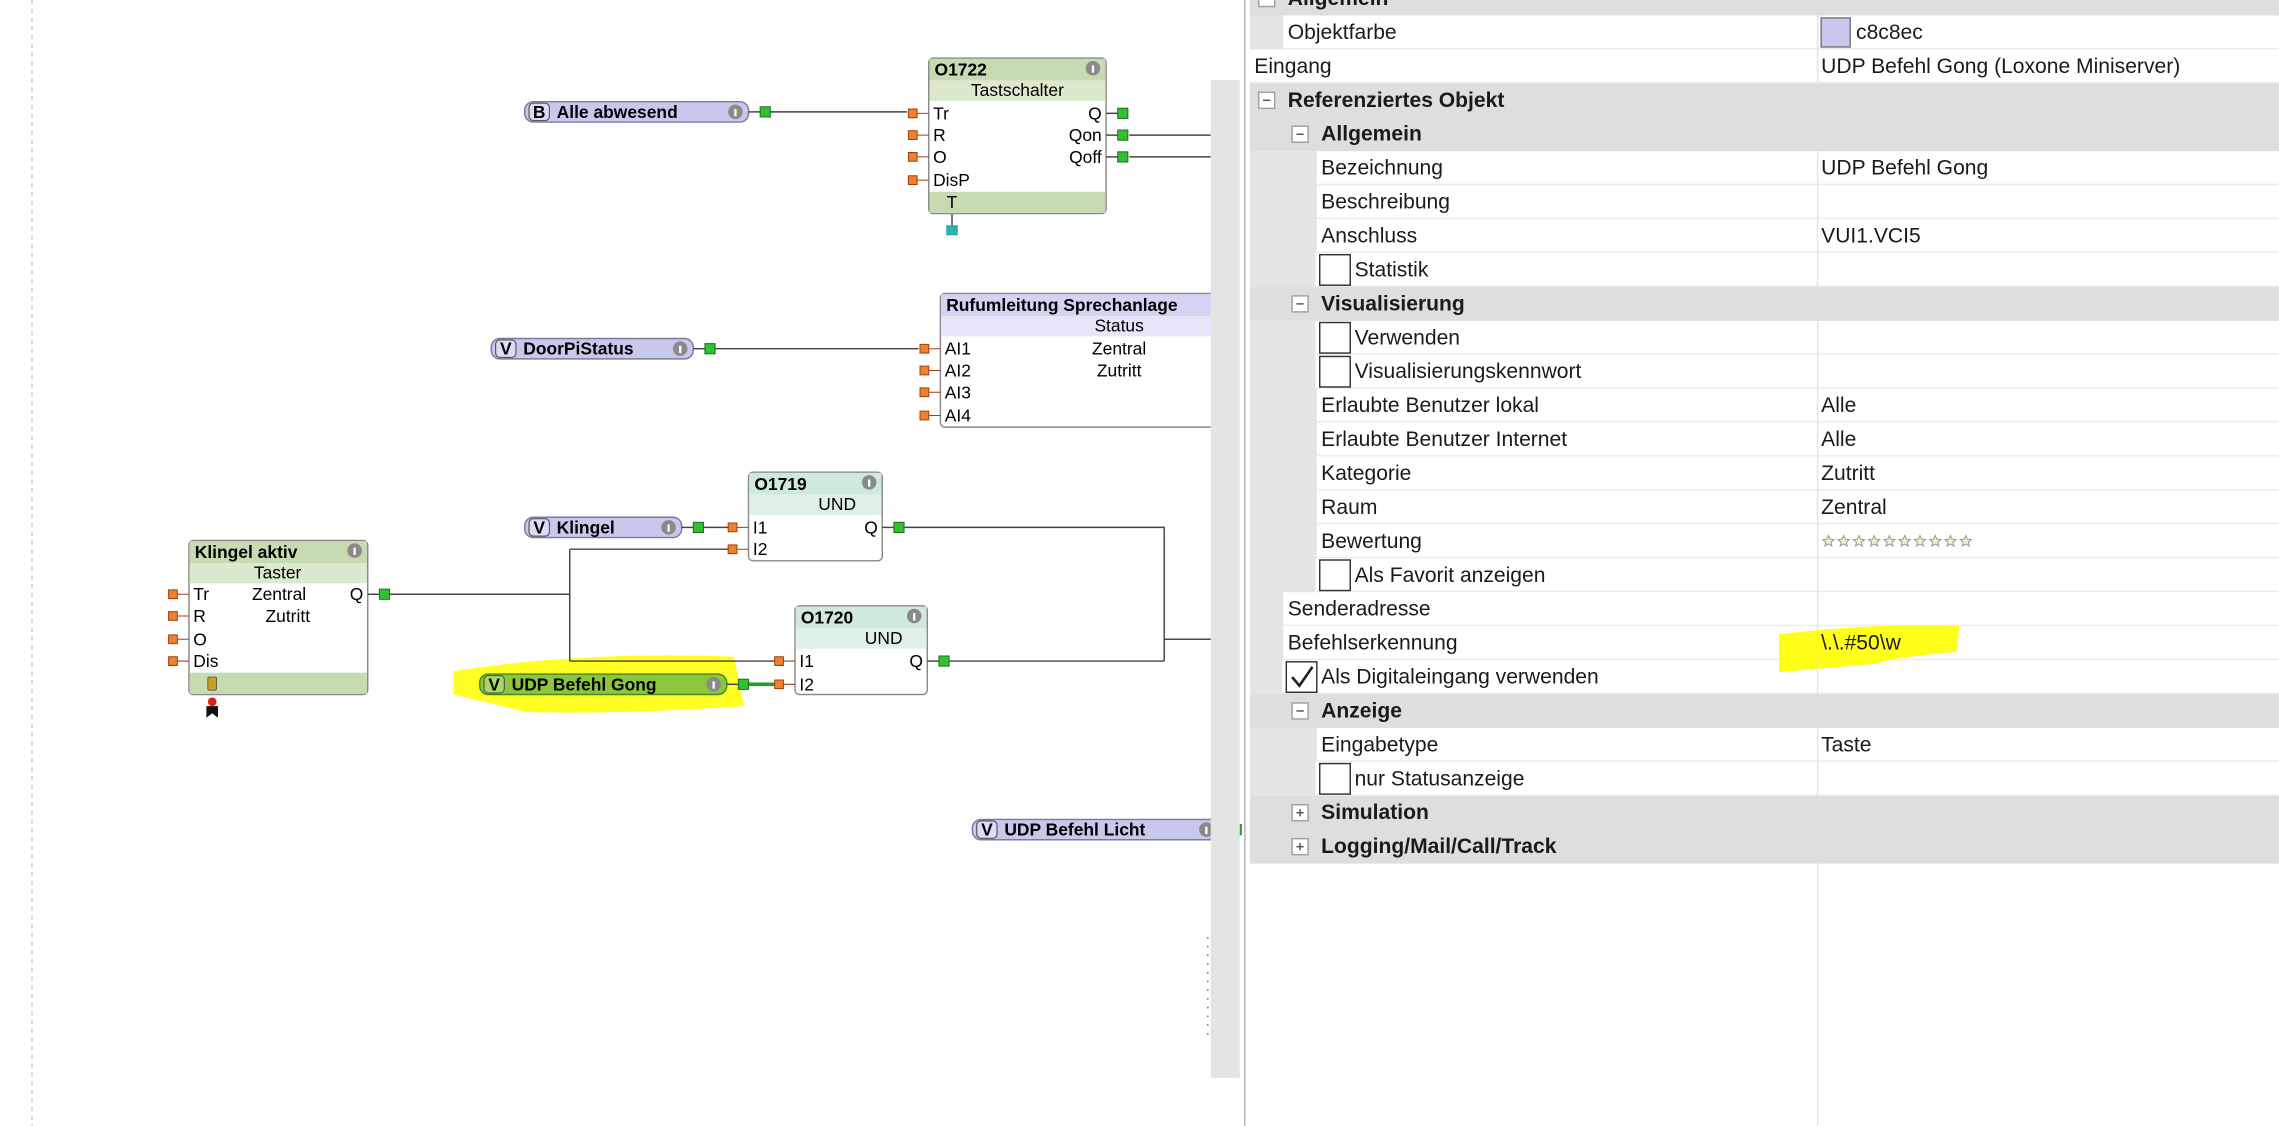 The image size is (2279, 1126). What do you see at coordinates (1764, 846) in the screenshot?
I see `property-row: Logging/Mail/Call/Track` at bounding box center [1764, 846].